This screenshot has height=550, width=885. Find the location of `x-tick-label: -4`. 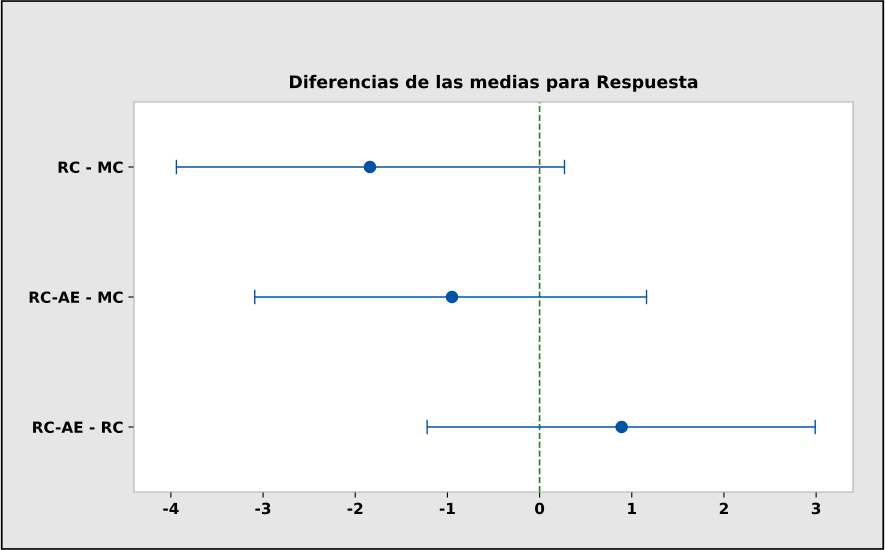

x-tick-label: -4 is located at coordinates (171, 508).